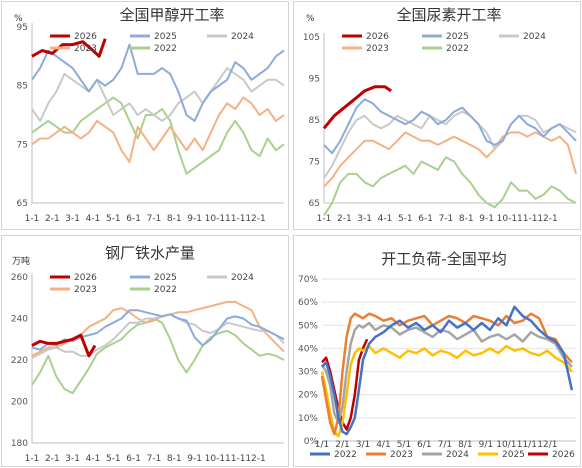  Describe the element at coordinates (19, 403) in the screenshot. I see `y-tick-label: 200` at that location.